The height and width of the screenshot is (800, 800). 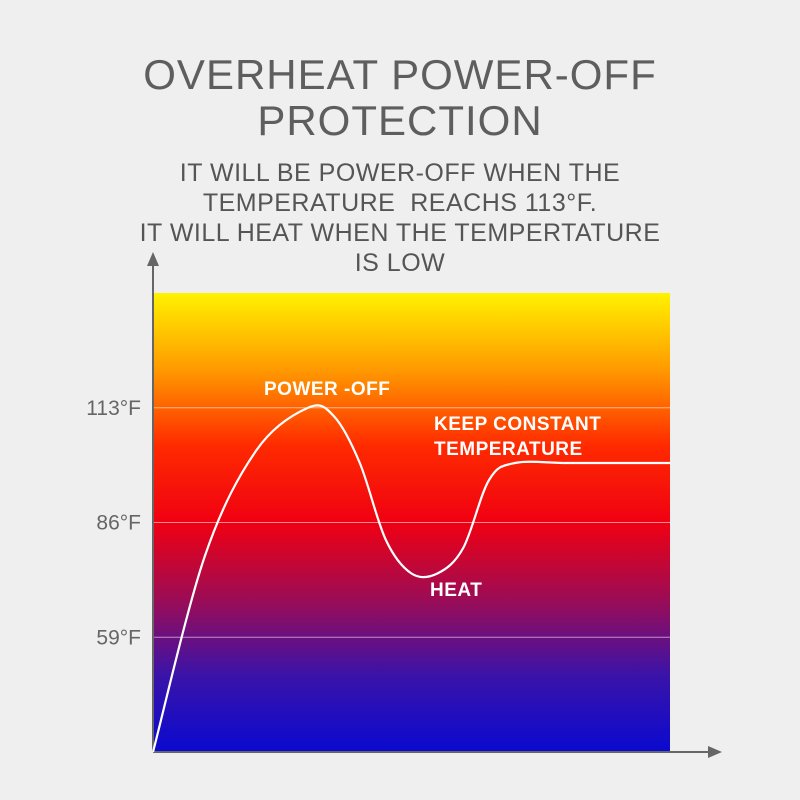 What do you see at coordinates (456, 590) in the screenshot?
I see `heat-label: HEAT` at bounding box center [456, 590].